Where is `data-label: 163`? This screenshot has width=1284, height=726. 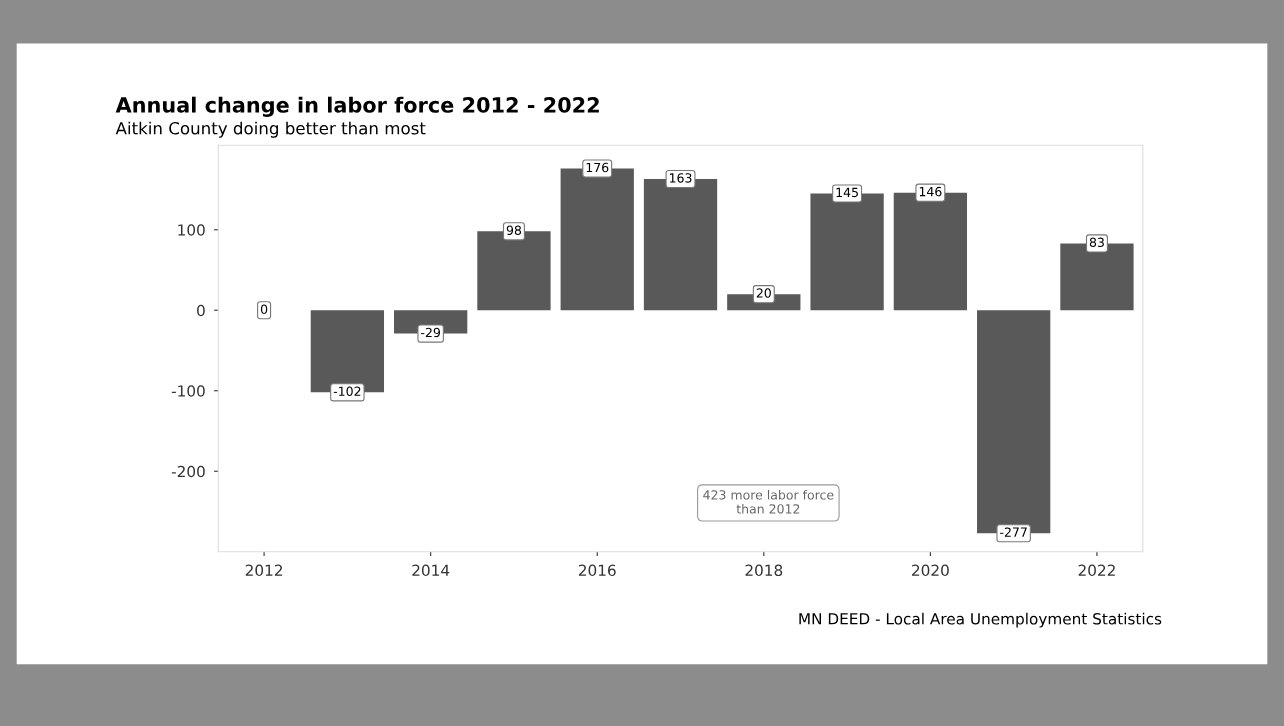 data-label: 163 is located at coordinates (680, 178).